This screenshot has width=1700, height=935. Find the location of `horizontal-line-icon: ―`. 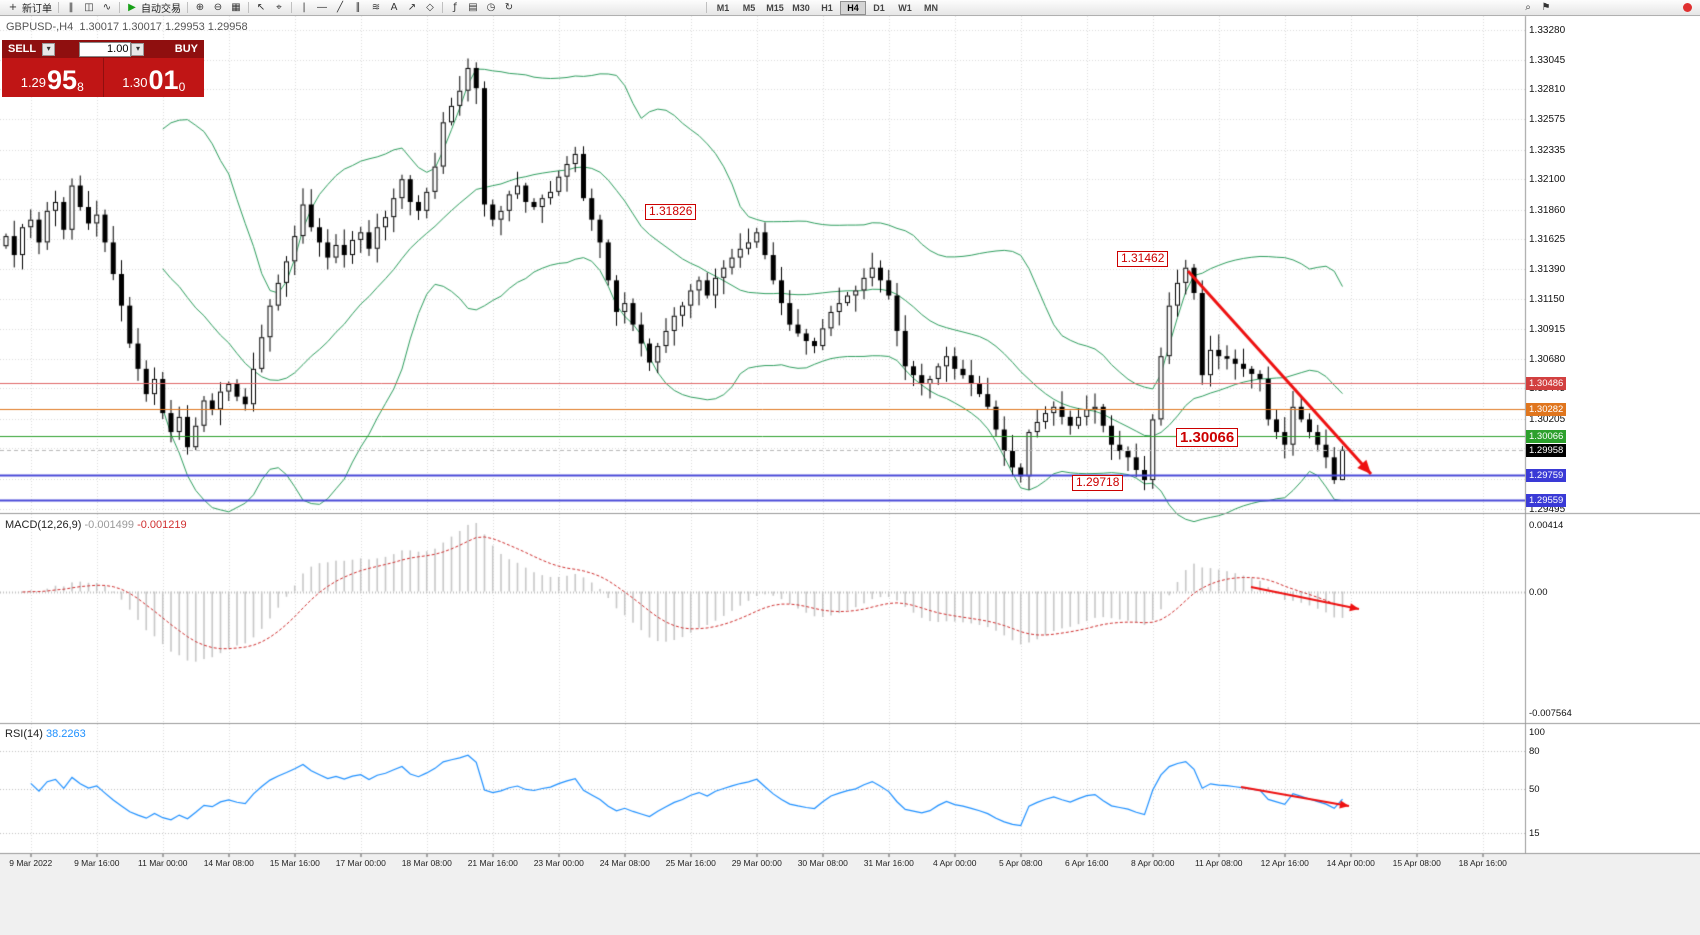

horizontal-line-icon: ― is located at coordinates (322, 7).